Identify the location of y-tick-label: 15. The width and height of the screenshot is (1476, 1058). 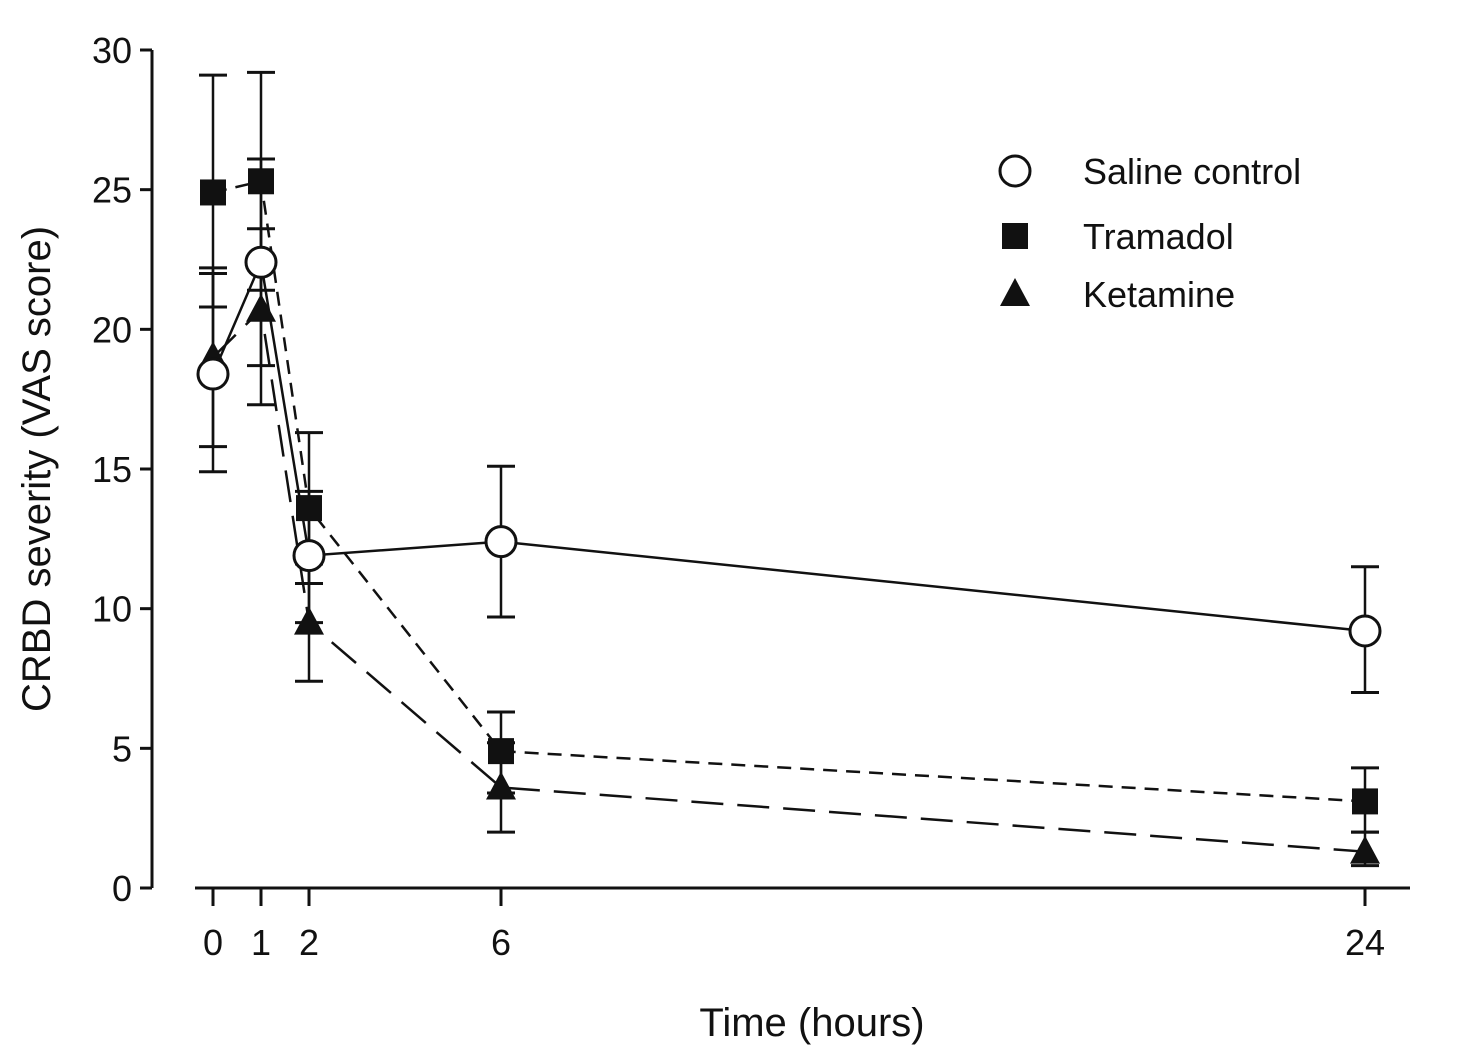
(112, 469).